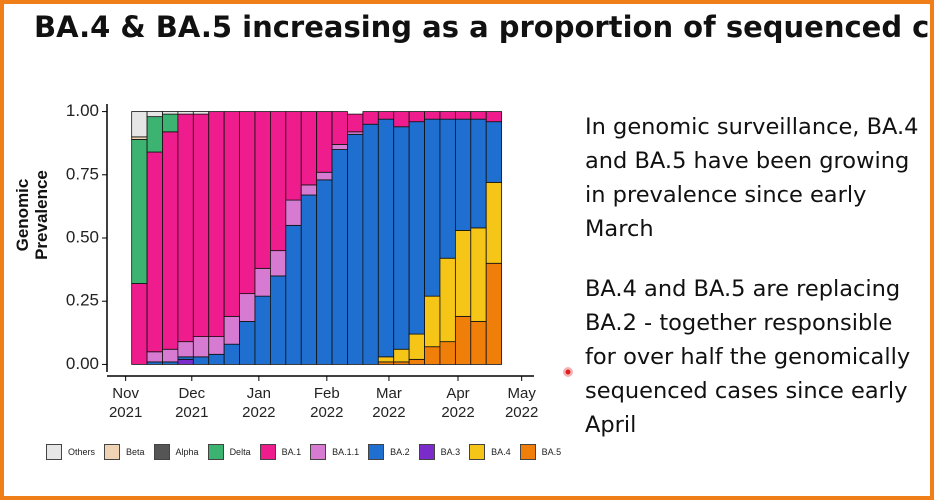 This screenshot has height=500, width=934. What do you see at coordinates (82, 173) in the screenshot?
I see `y-tick-label: 0.75` at bounding box center [82, 173].